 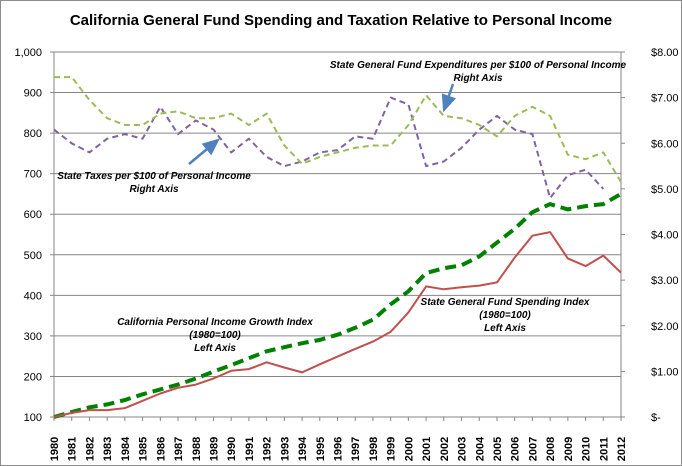 I want to click on left-axis-tick-label: 400, so click(x=33, y=296).